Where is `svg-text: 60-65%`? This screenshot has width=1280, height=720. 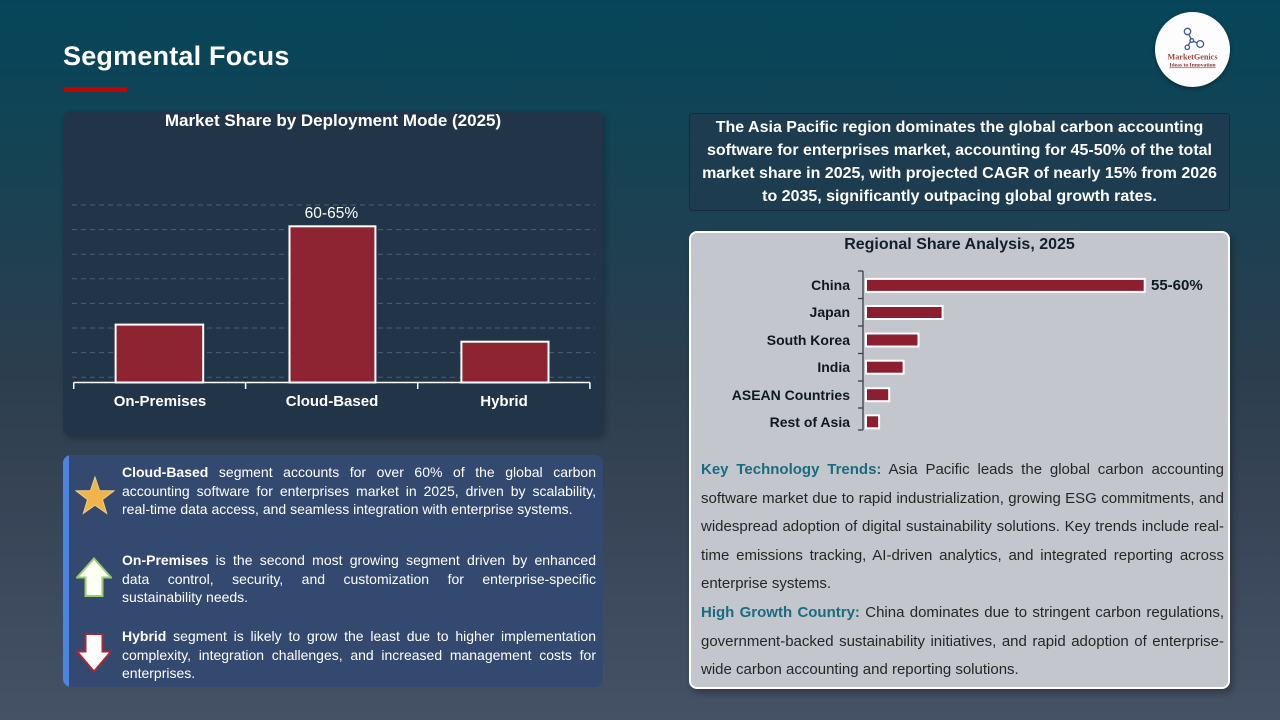
svg-text: 60-65% is located at coordinates (332, 213).